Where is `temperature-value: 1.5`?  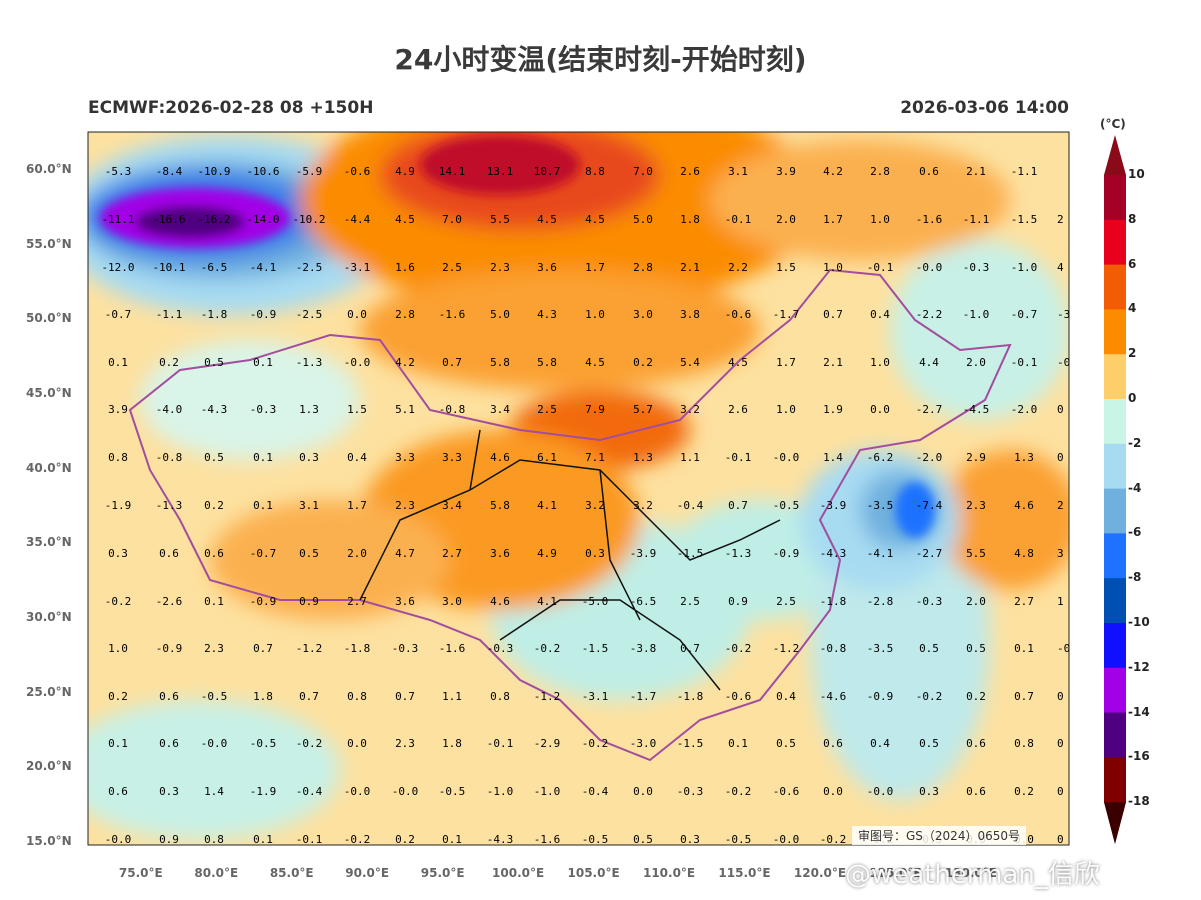 temperature-value: 1.5 is located at coordinates (357, 409).